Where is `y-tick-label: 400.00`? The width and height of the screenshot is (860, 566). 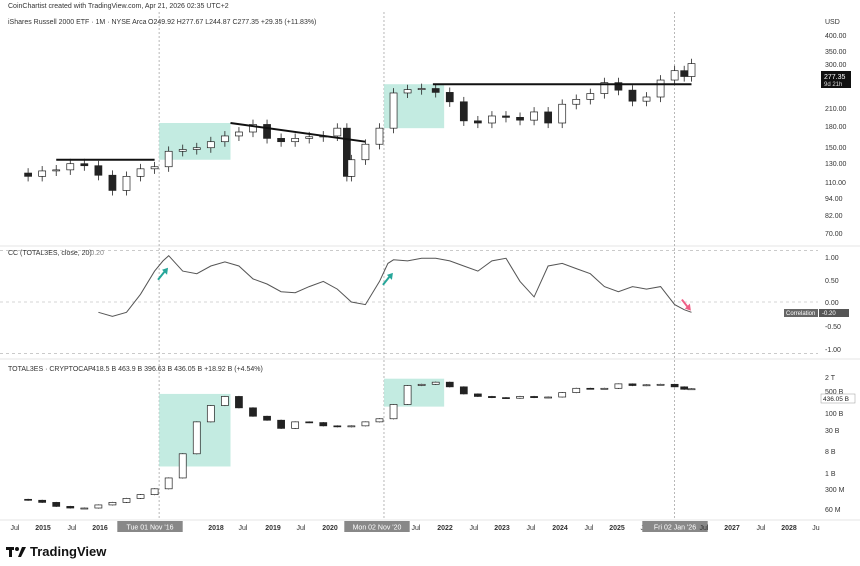
y-tick-label: 400.00 is located at coordinates (836, 36).